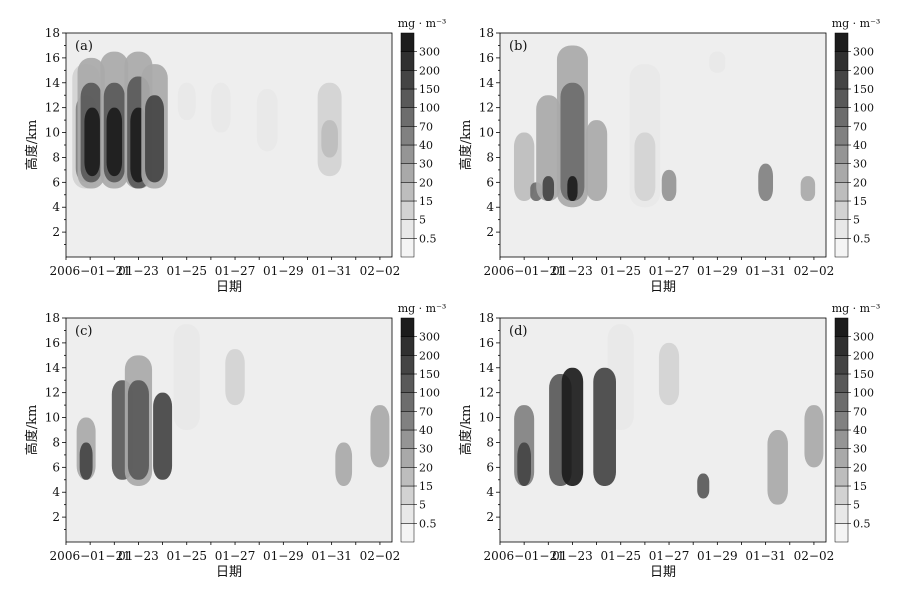 Image resolution: width=908 pixels, height=592 pixels. What do you see at coordinates (490, 232) in the screenshot?
I see `y-tick-label: 2` at bounding box center [490, 232].